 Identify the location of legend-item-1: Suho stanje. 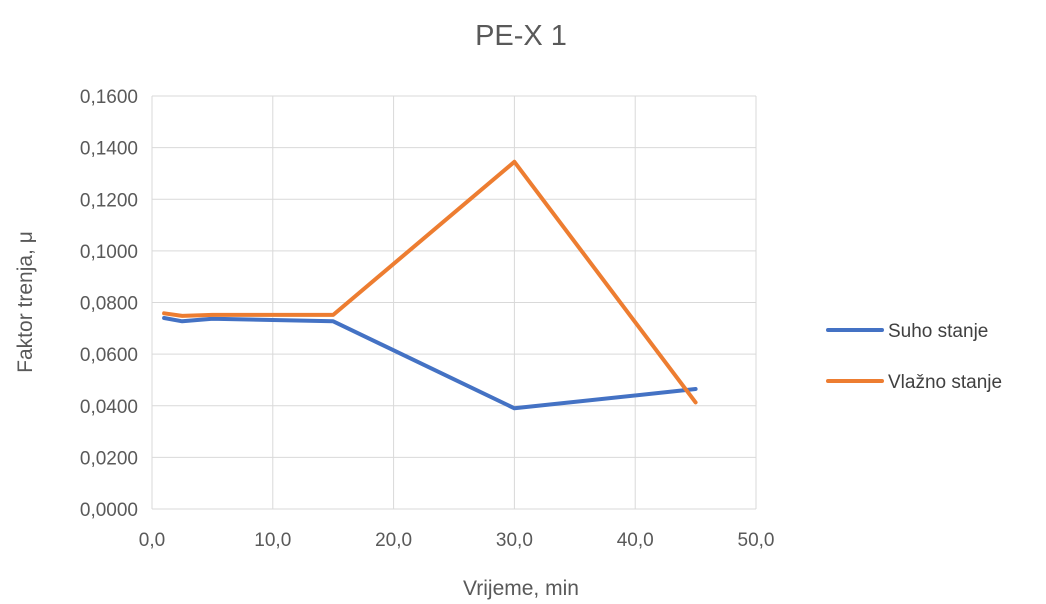
(907, 331).